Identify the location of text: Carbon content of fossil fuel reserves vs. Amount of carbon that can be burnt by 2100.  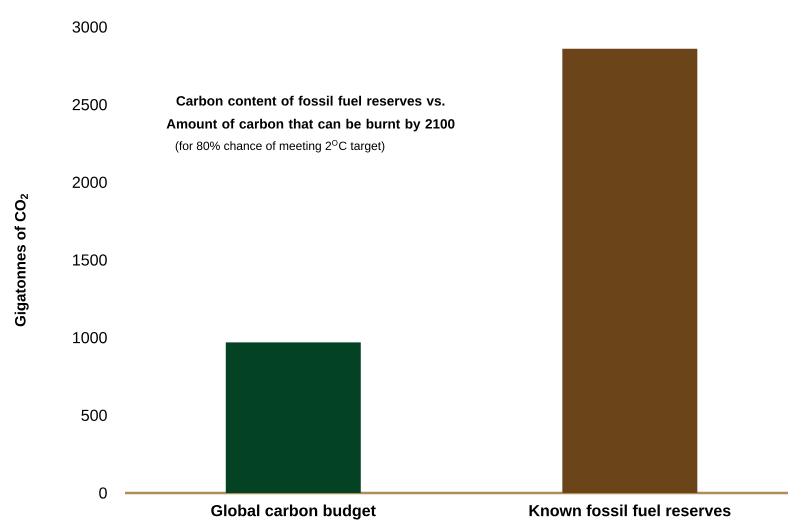
(310, 114).